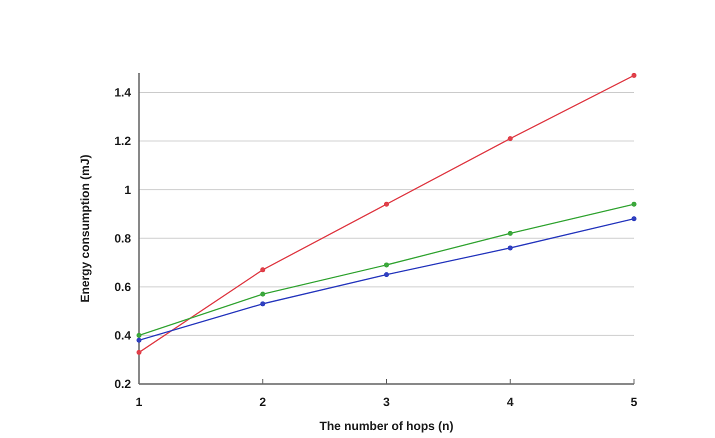 This screenshot has width=715, height=438. What do you see at coordinates (510, 402) in the screenshot?
I see `x-tick-label: 4` at bounding box center [510, 402].